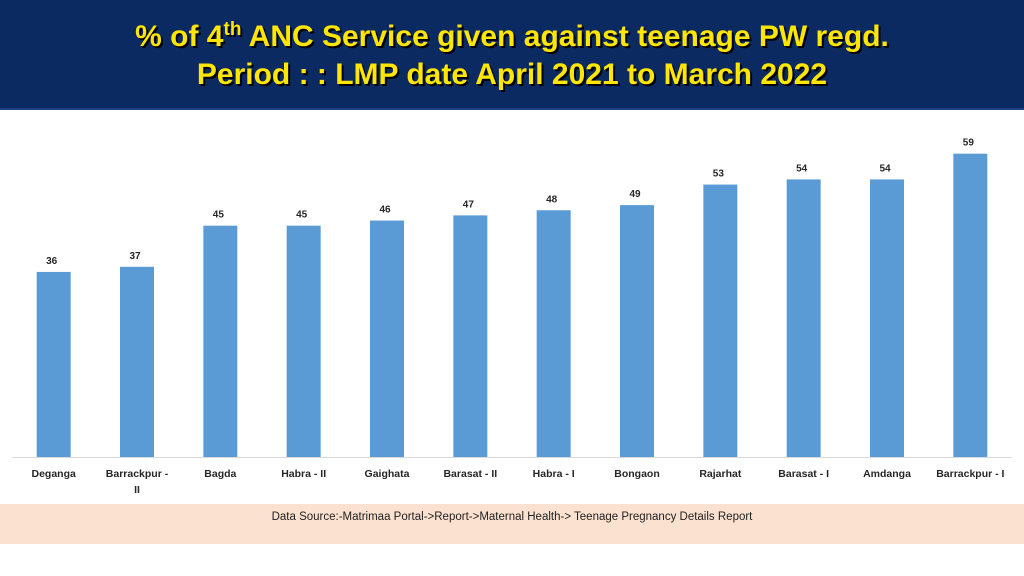 The height and width of the screenshot is (576, 1024). I want to click on x-tick-label: Rajarhat, so click(720, 474).